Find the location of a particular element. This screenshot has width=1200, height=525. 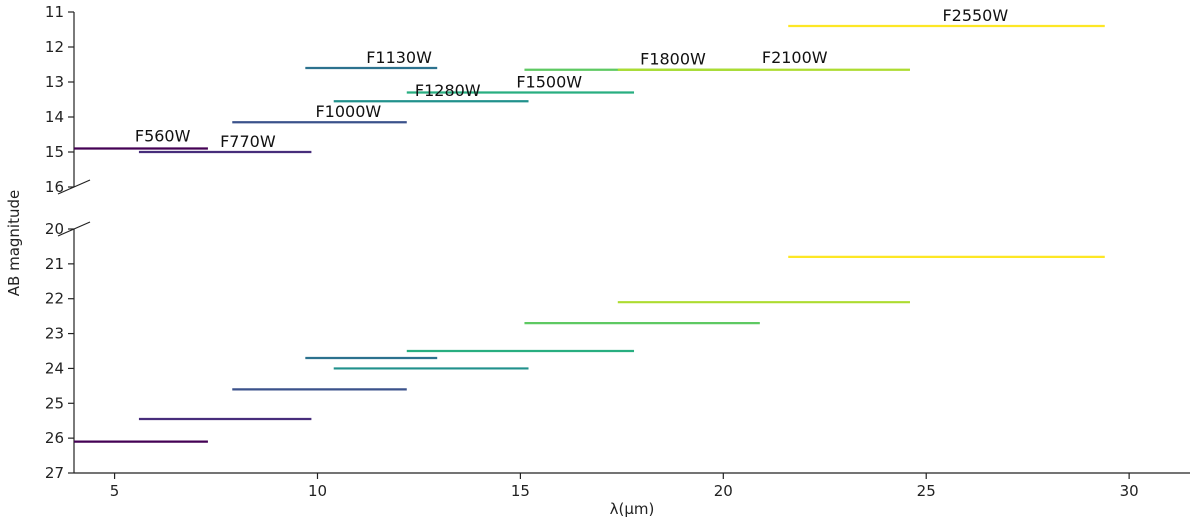

filter-label-f1280w: F1280W is located at coordinates (448, 90).